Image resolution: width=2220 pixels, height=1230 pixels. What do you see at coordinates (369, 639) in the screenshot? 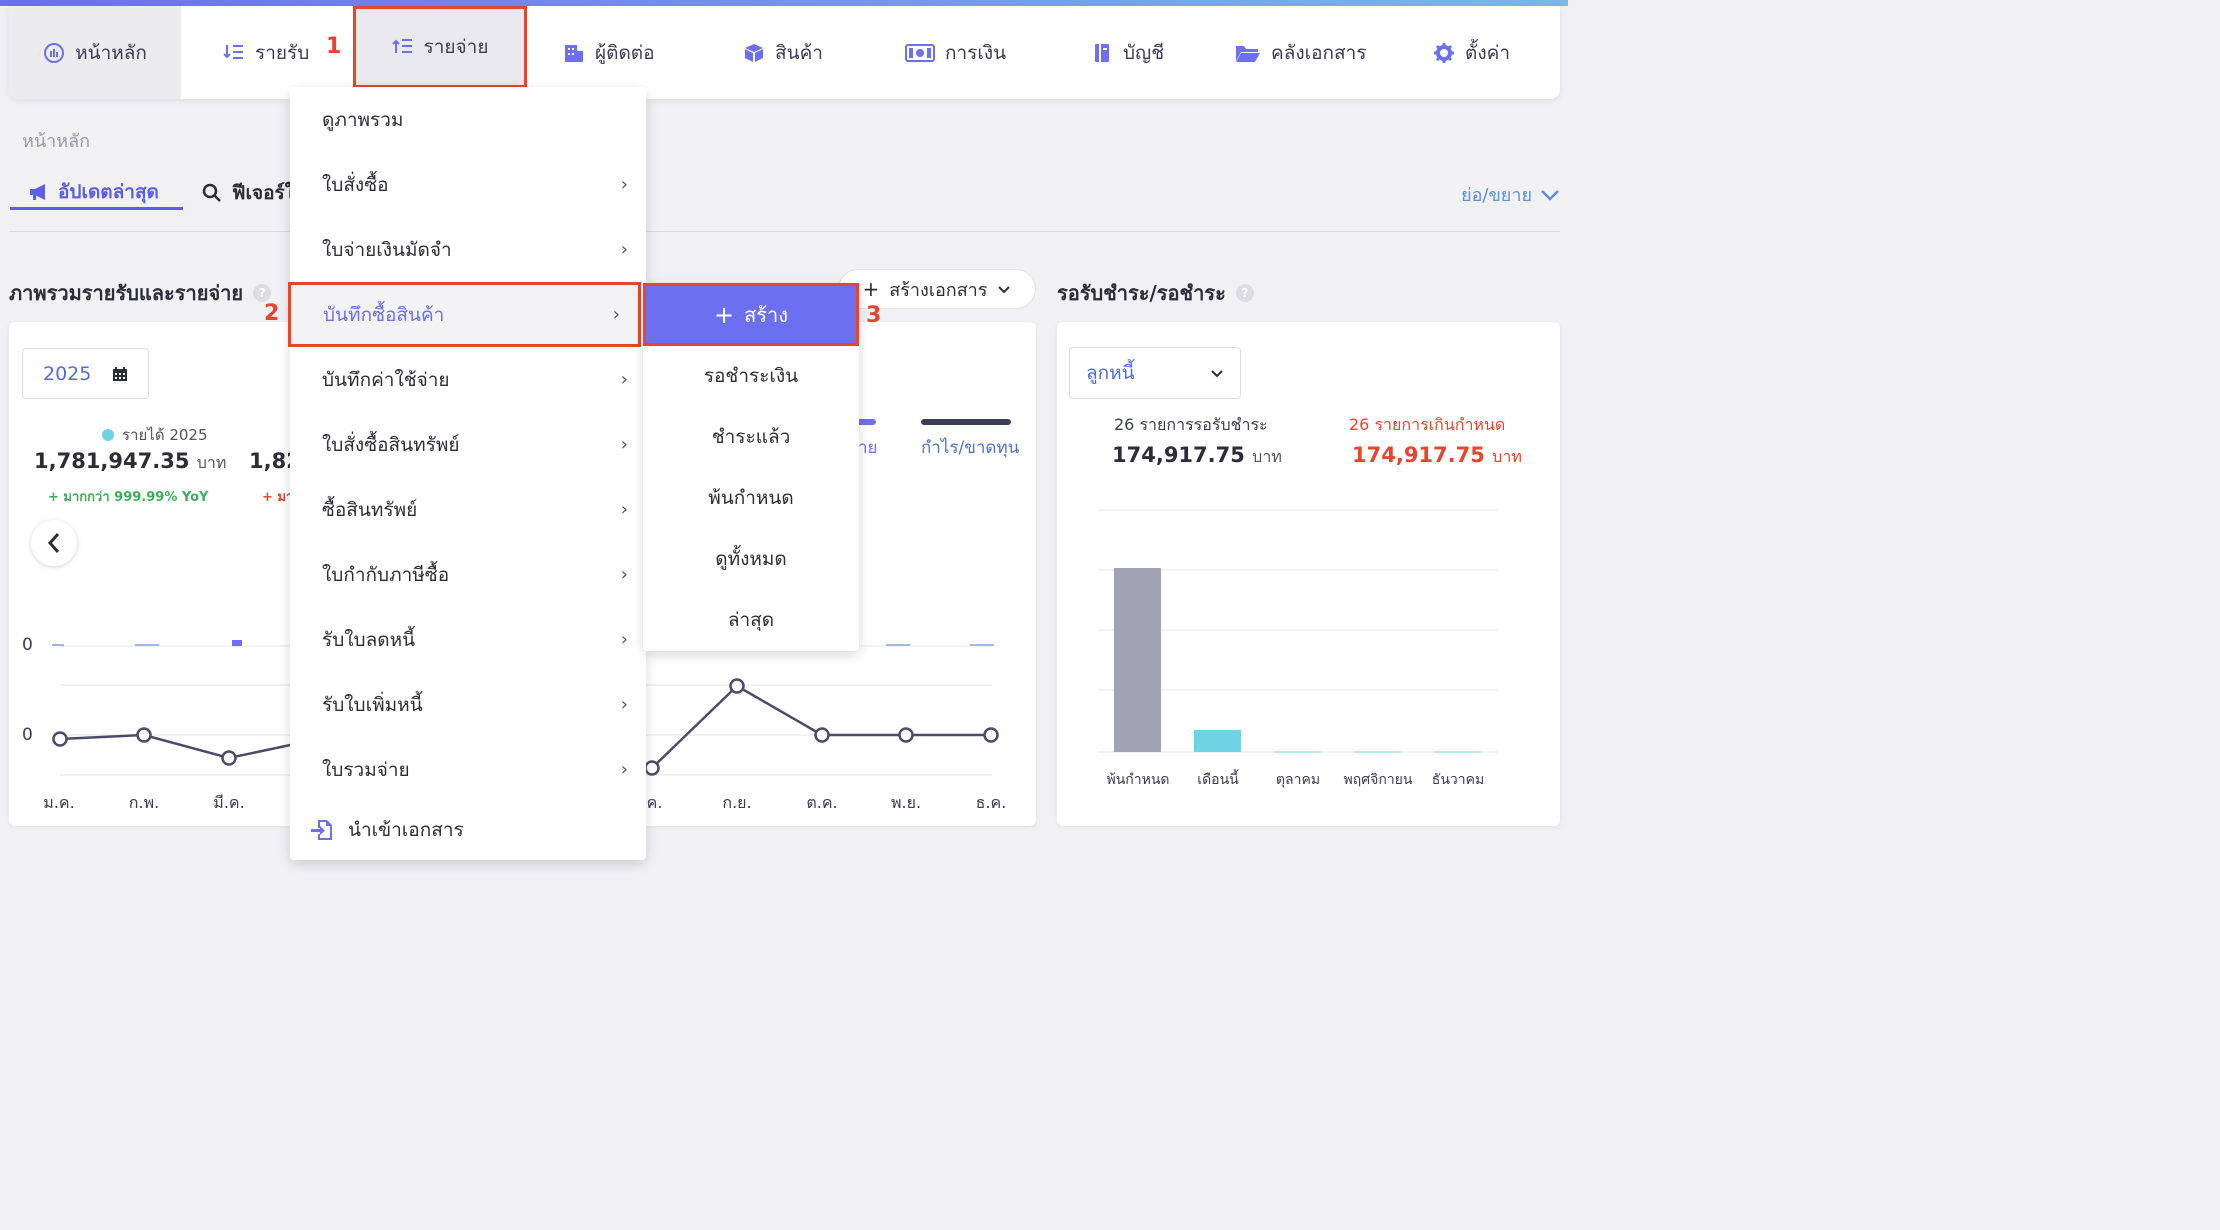
I see `menu-item-label: รับใบลดหนี้` at bounding box center [369, 639].